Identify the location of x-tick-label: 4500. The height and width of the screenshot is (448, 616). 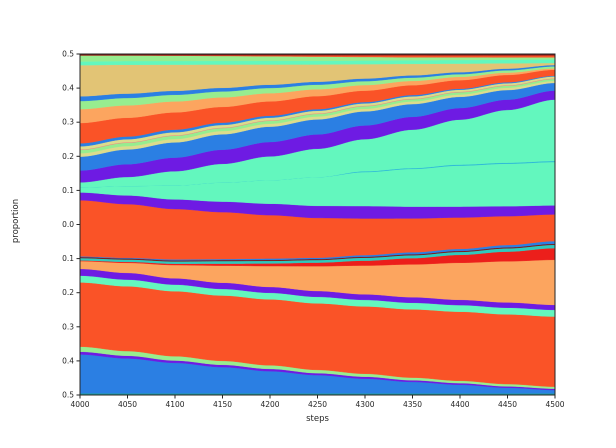
(554, 404).